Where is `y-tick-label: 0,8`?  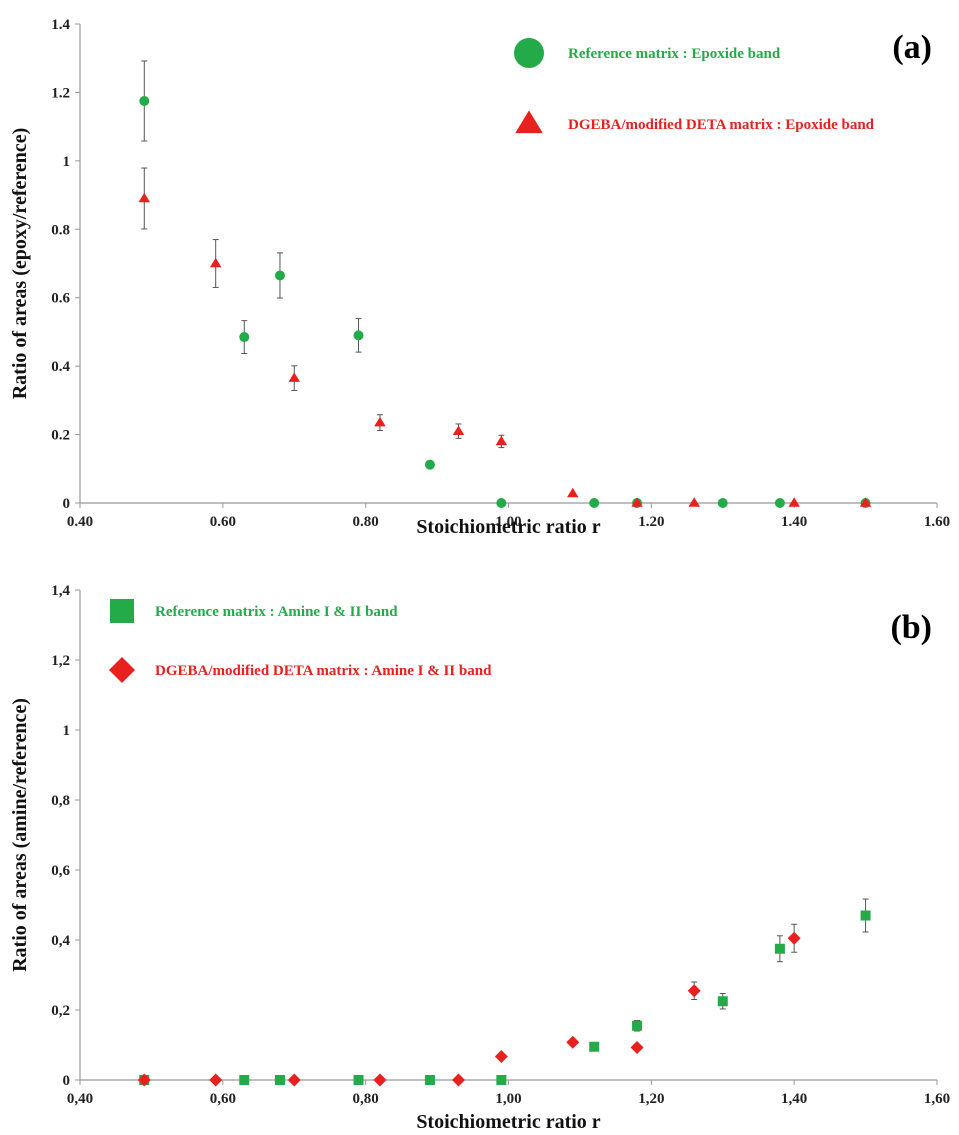
y-tick-label: 0,8 is located at coordinates (60, 801).